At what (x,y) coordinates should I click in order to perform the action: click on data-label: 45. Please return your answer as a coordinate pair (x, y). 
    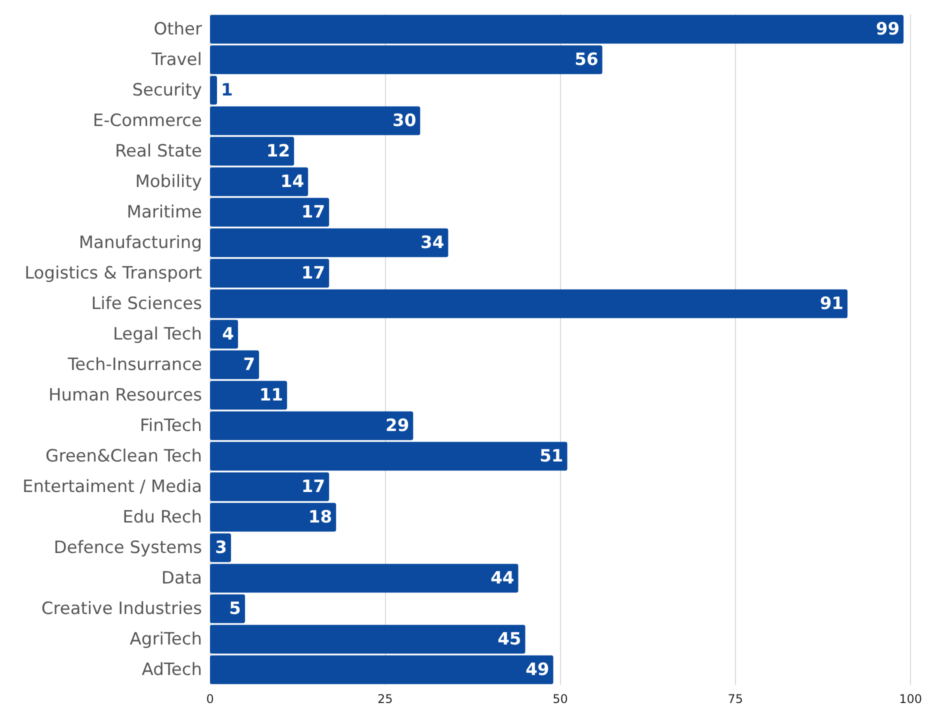
    Looking at the image, I should click on (510, 639).